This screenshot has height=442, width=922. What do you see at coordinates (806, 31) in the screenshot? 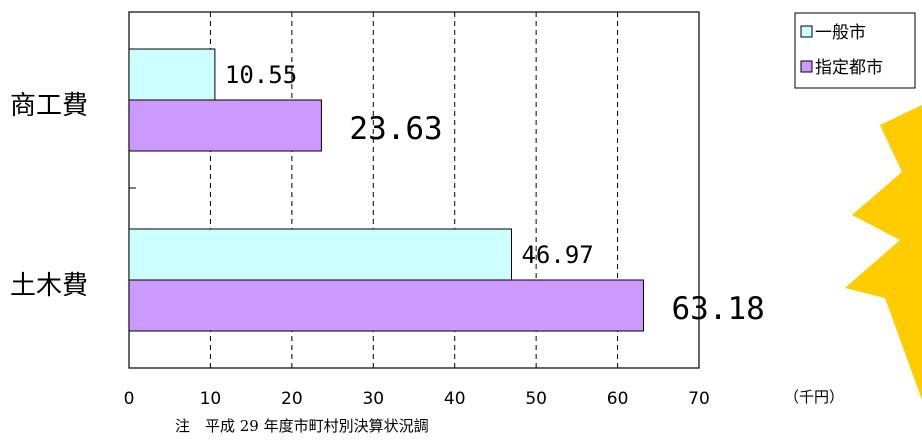
I see `legend-swatch-general-city` at bounding box center [806, 31].